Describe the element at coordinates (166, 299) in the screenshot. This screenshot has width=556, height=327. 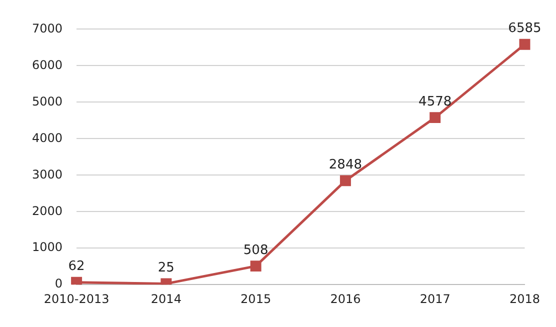
I see `x-tick-label: 2014` at that location.